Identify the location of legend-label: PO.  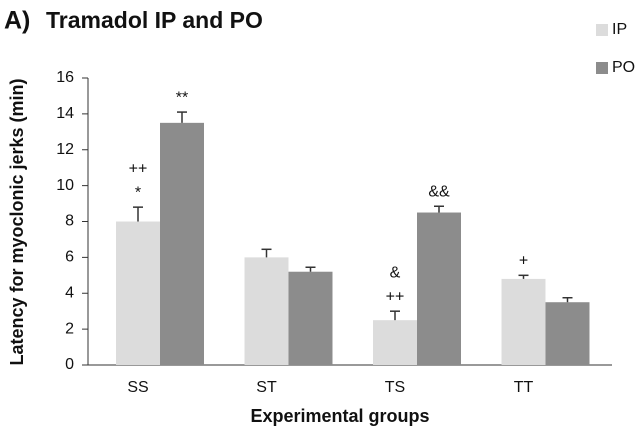
(623, 67).